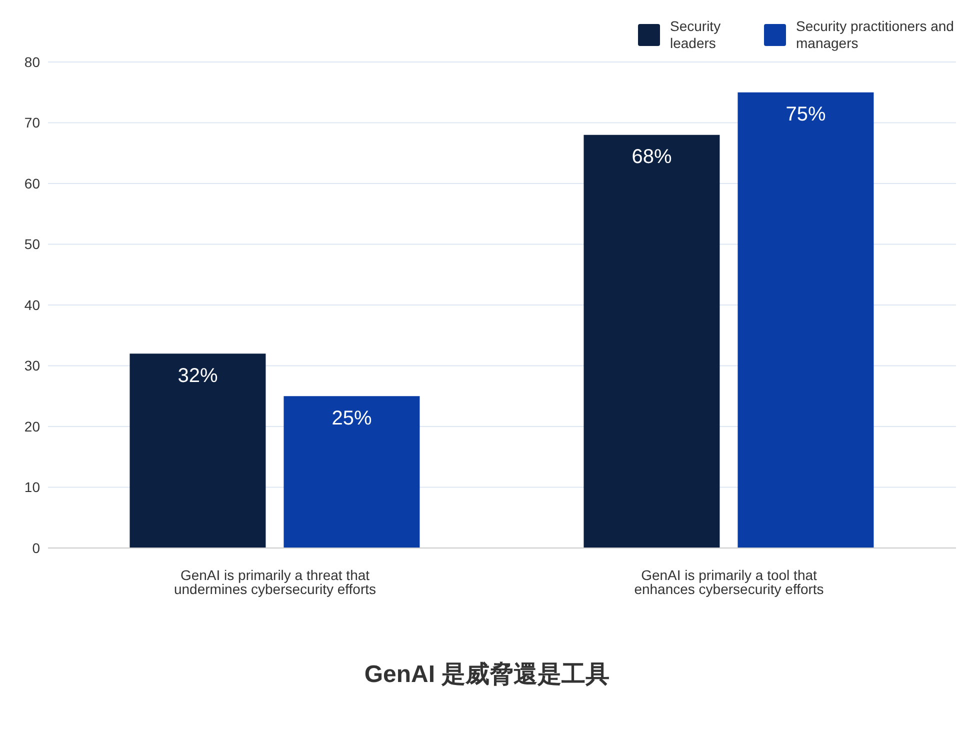  I want to click on y-tick-label: 40, so click(32, 304).